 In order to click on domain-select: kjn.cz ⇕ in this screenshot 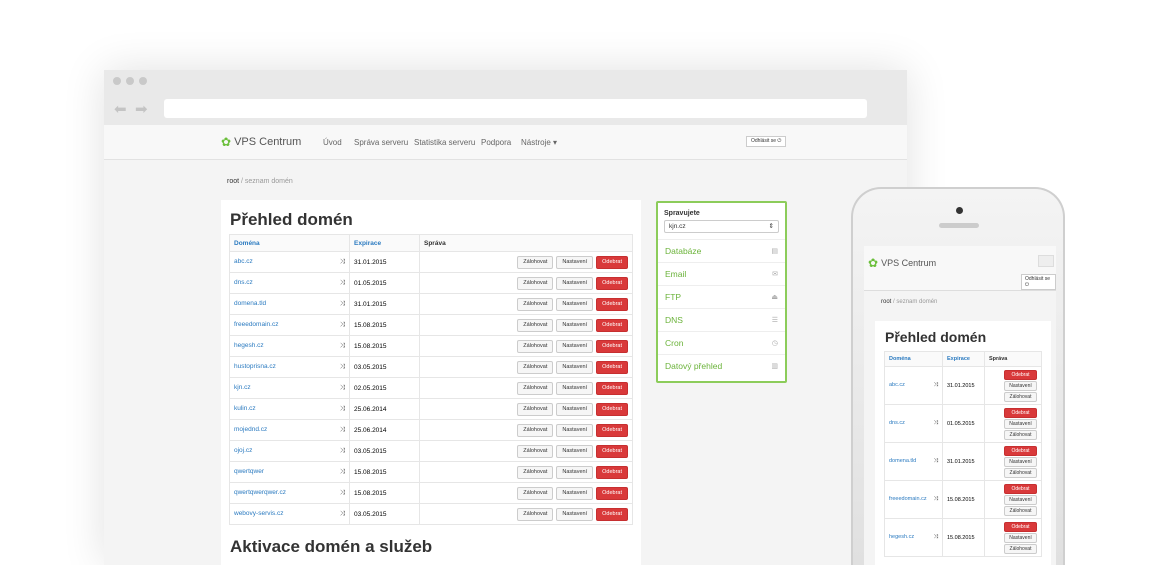, I will do `click(721, 226)`.